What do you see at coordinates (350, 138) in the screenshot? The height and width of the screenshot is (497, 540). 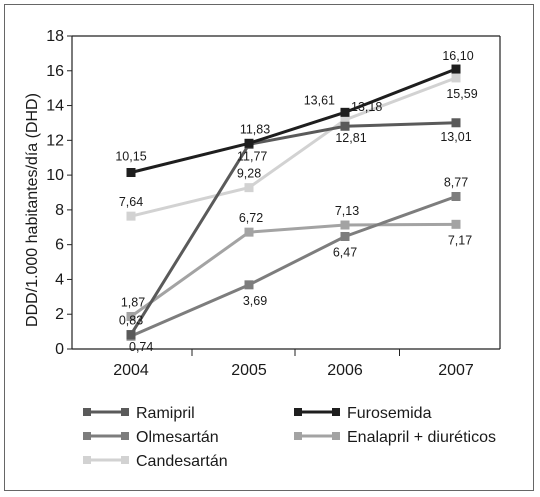 I see `data-label: 12,81` at bounding box center [350, 138].